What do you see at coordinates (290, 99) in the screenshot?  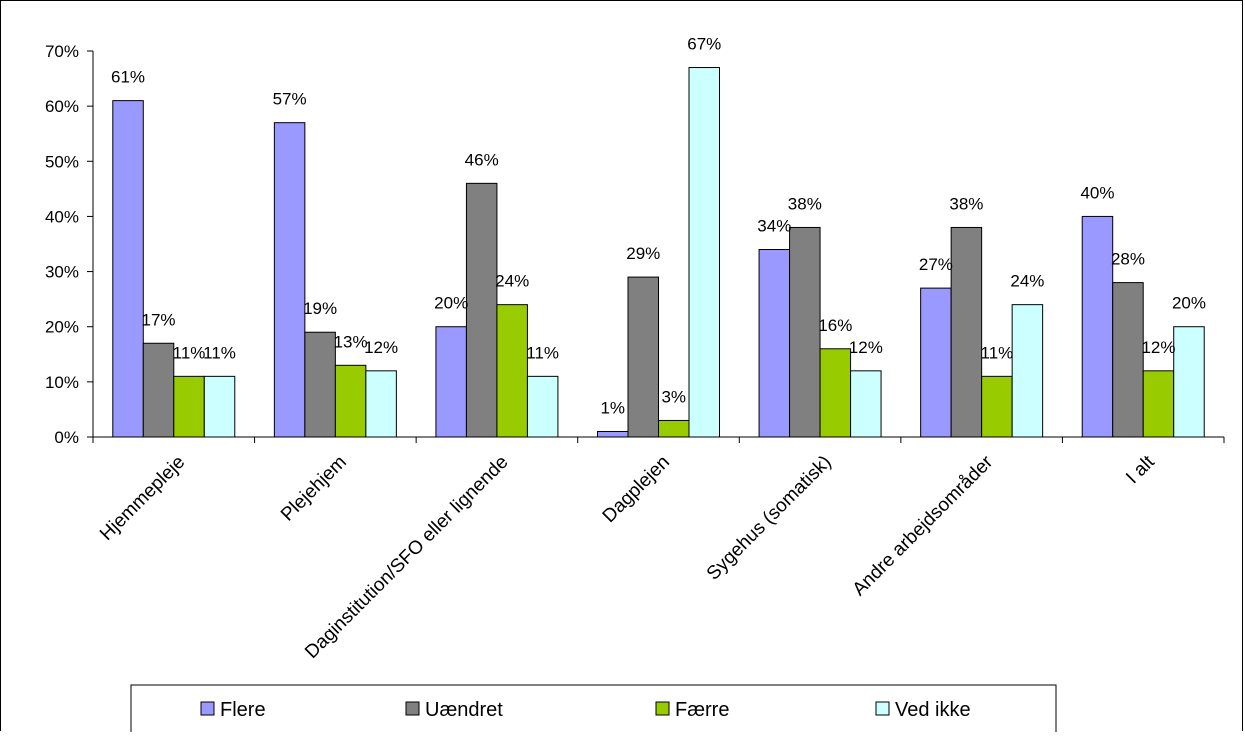 I see `data-label: 57%` at bounding box center [290, 99].